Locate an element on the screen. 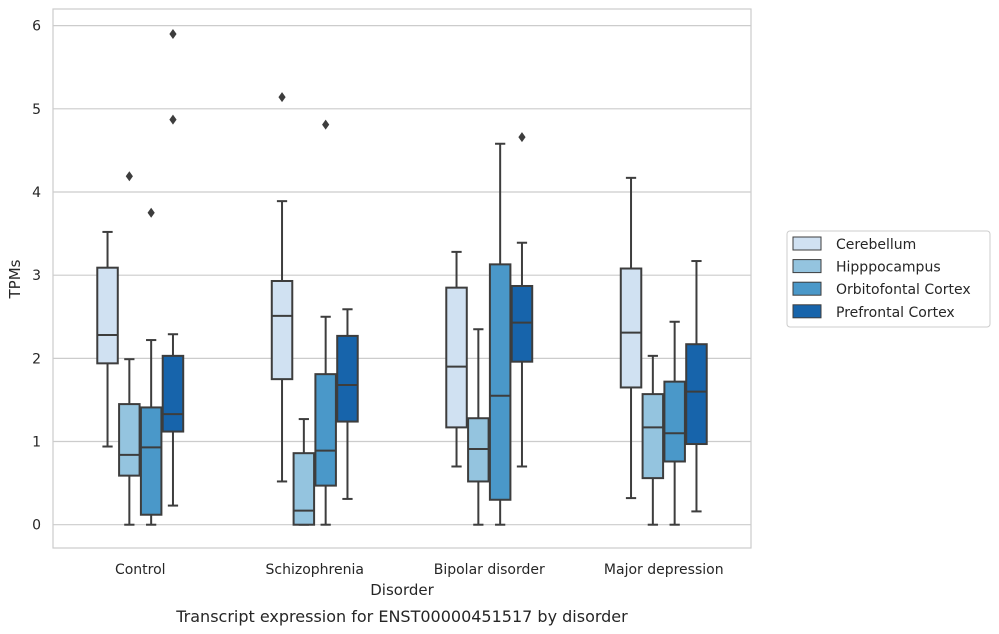 The width and height of the screenshot is (999, 634). y-tick-label: 3 is located at coordinates (36, 276).